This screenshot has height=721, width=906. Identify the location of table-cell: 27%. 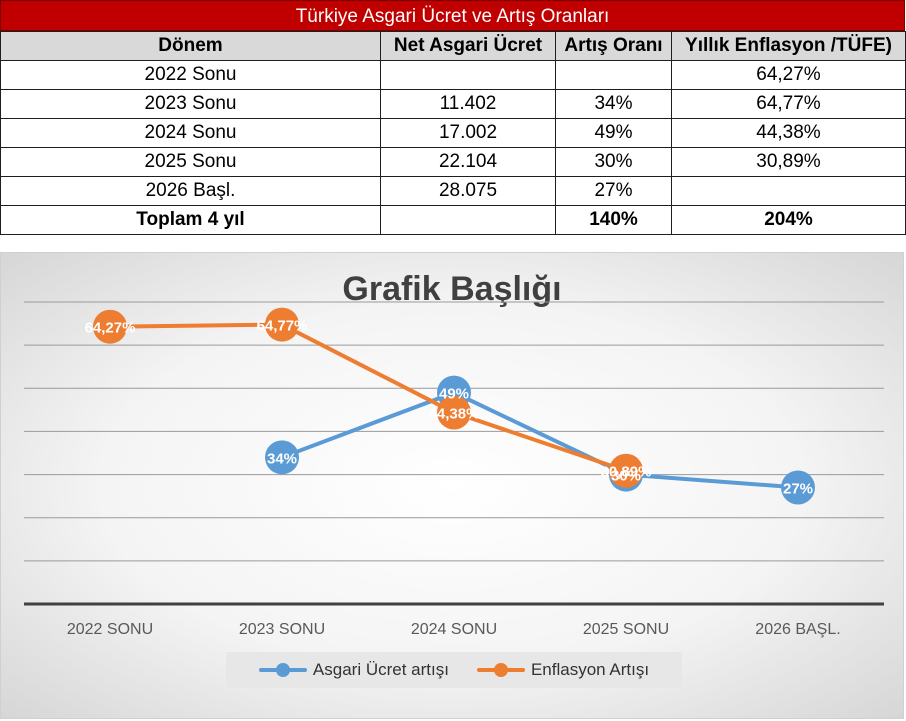
(613, 191).